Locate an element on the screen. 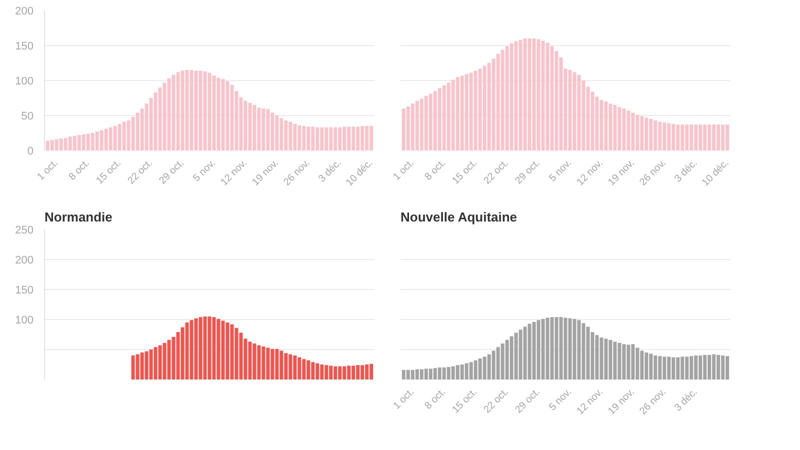 The image size is (800, 450). y-tick-label: 50 is located at coordinates (27, 116).